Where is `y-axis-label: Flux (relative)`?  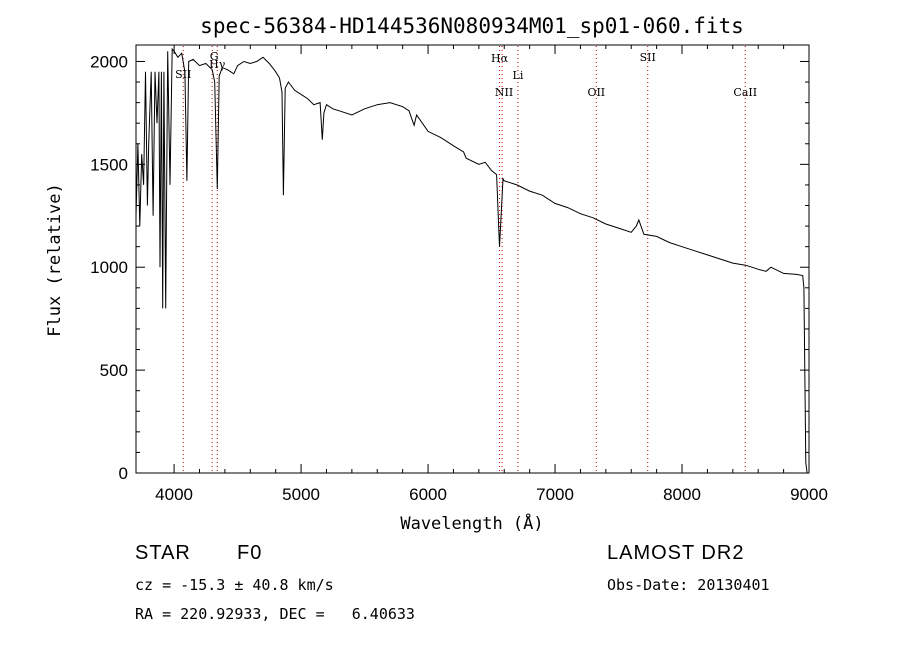
y-axis-label: Flux (relative) is located at coordinates (55, 260).